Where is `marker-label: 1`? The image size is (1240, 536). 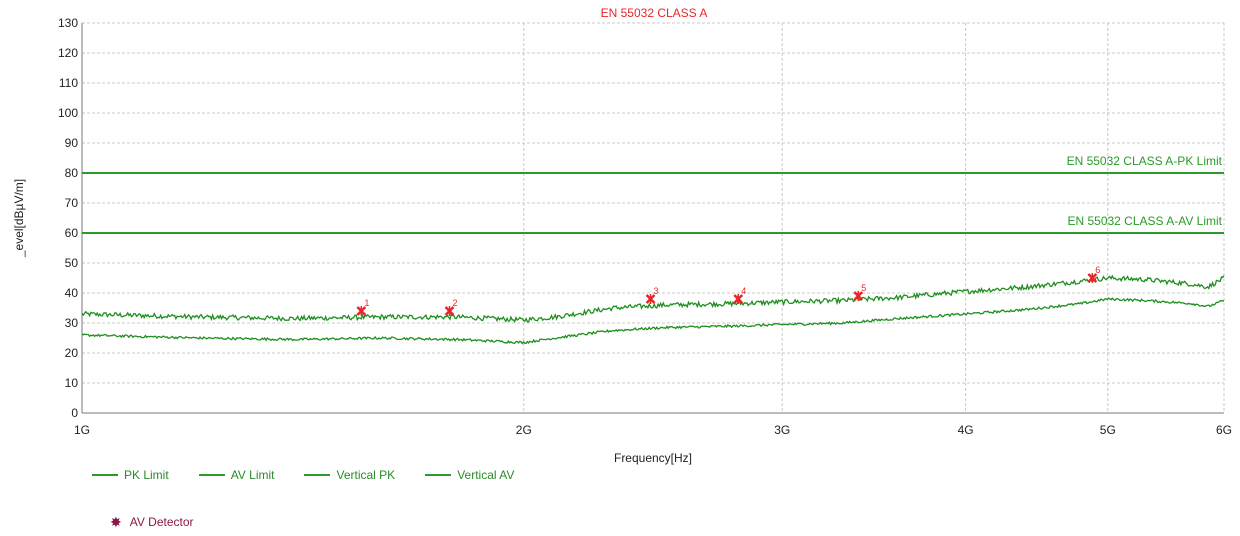 marker-label: 1 is located at coordinates (366, 303).